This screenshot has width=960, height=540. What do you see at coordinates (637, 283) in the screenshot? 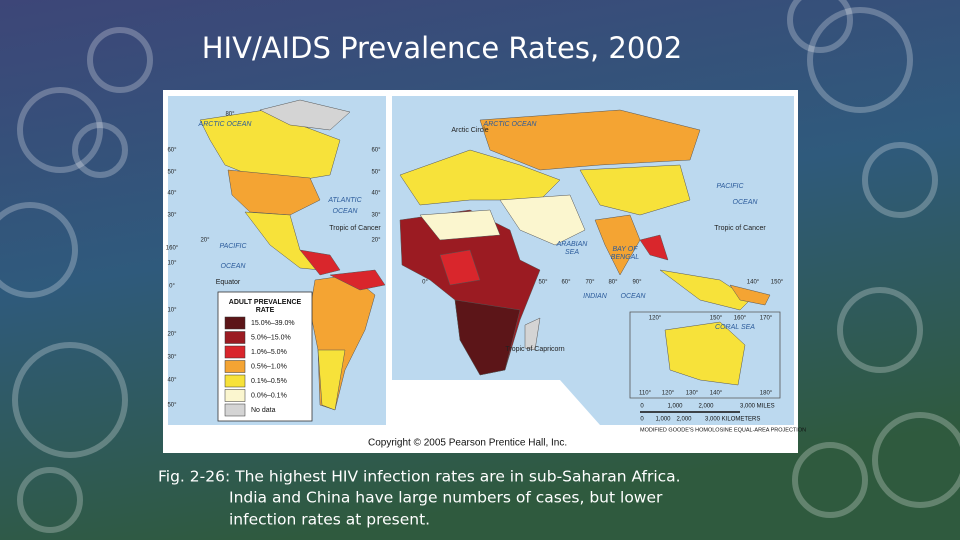
I see `degree-label: 90°` at bounding box center [637, 283].